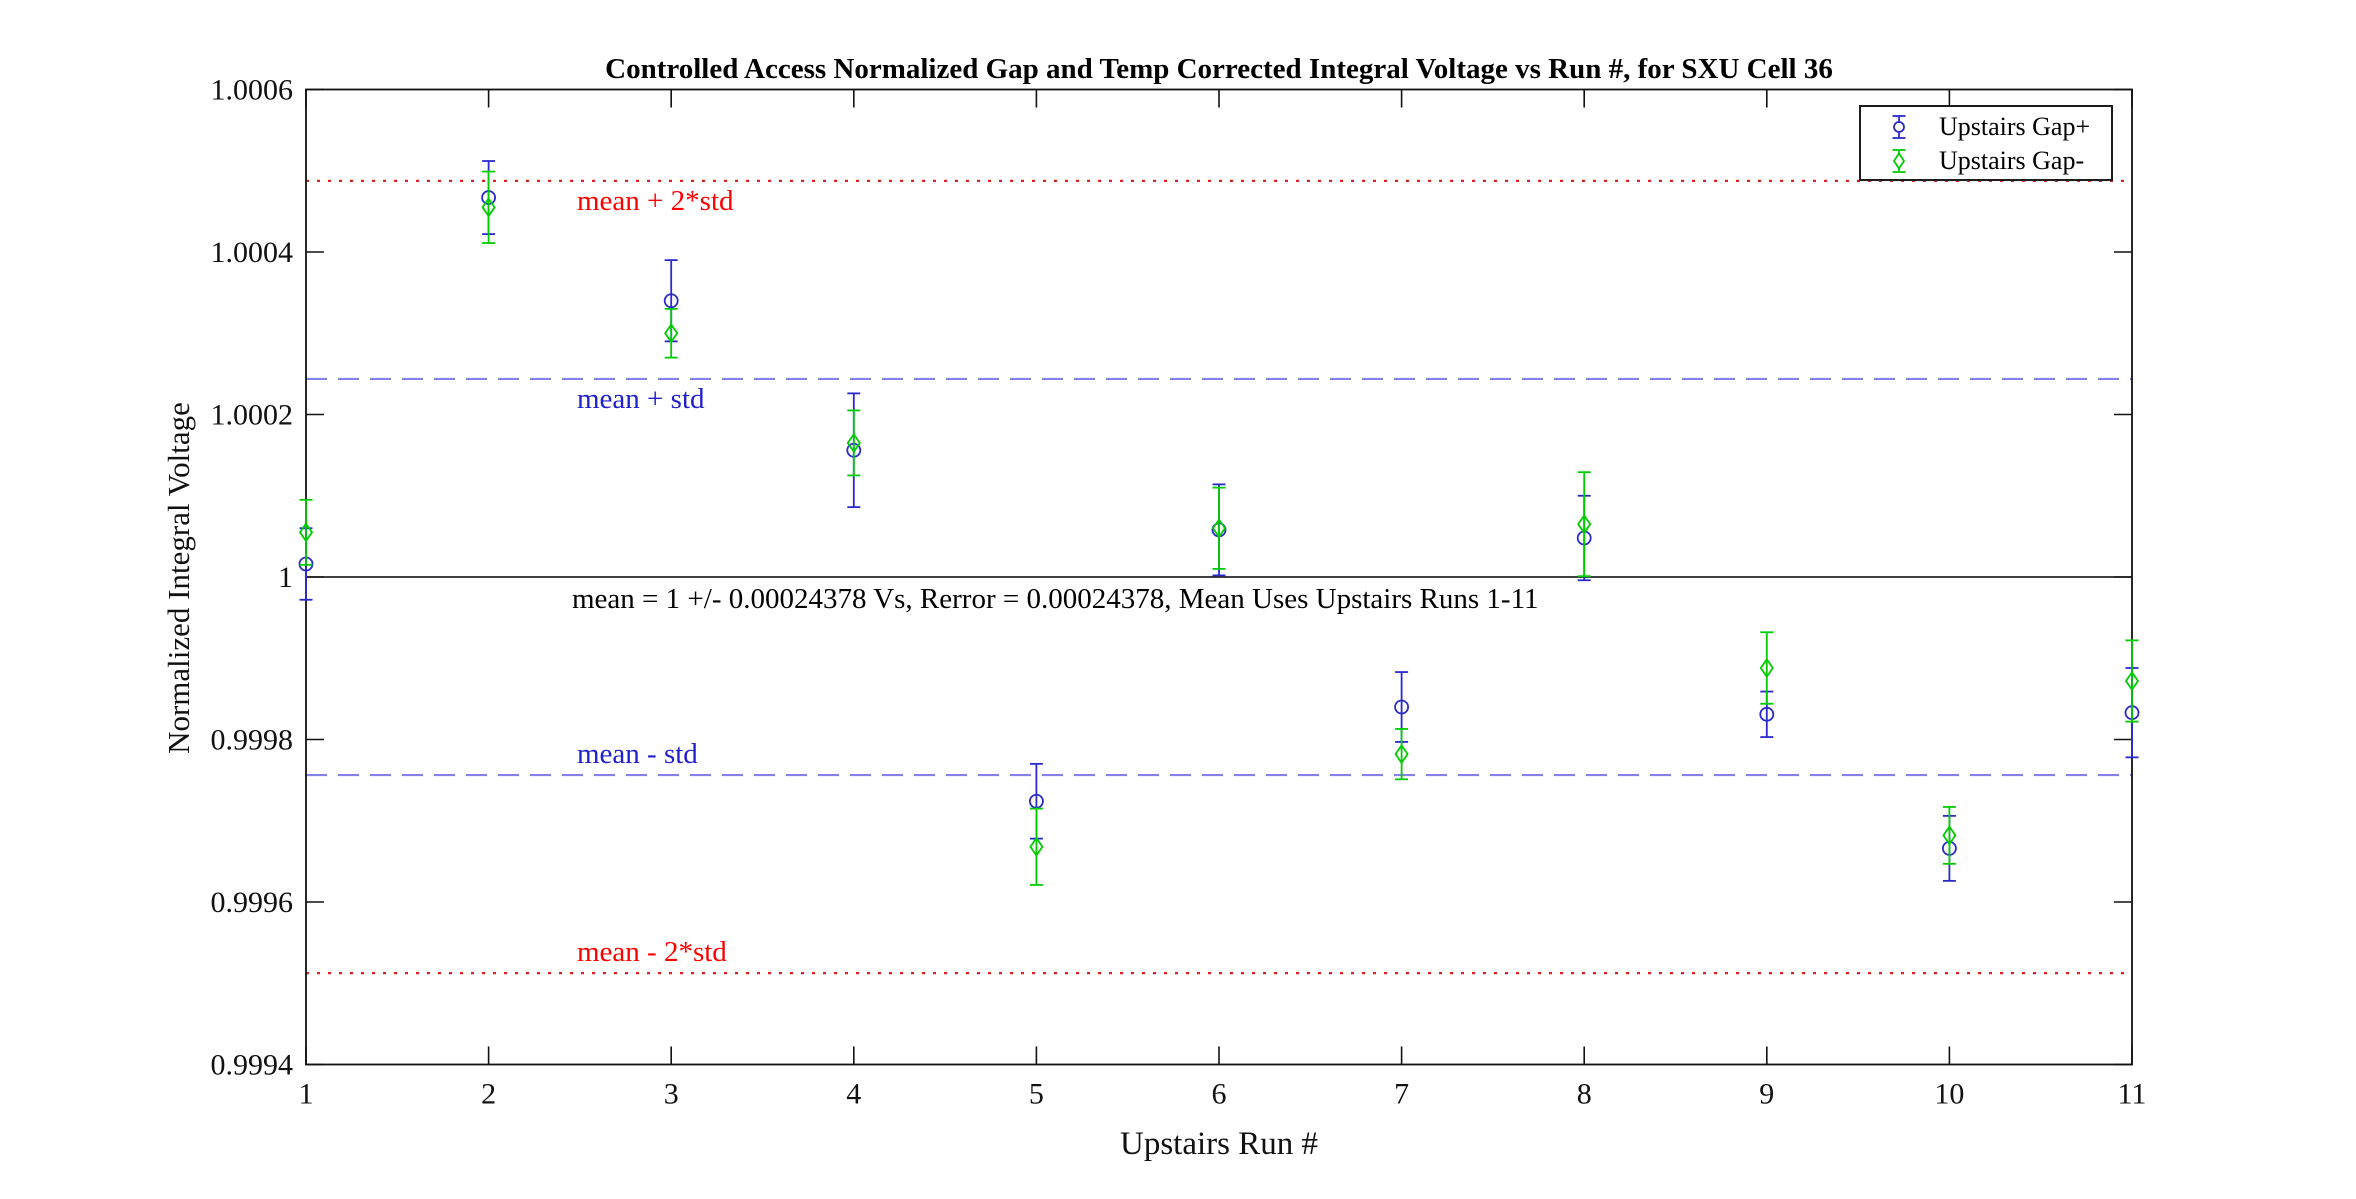 The image size is (2356, 1199). Describe the element at coordinates (1766, 1094) in the screenshot. I see `x-tick-label: 9` at that location.